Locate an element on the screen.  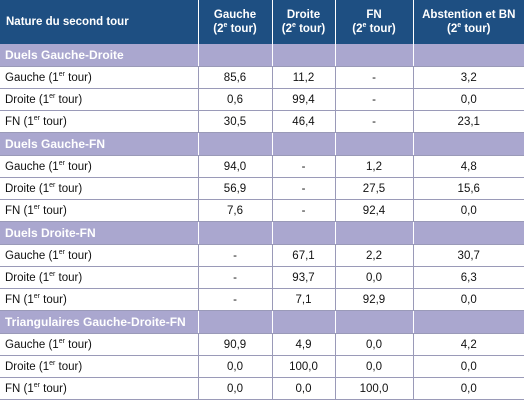
section-row: Triangulaires Gauche-Droite-FN is located at coordinates (262, 322).